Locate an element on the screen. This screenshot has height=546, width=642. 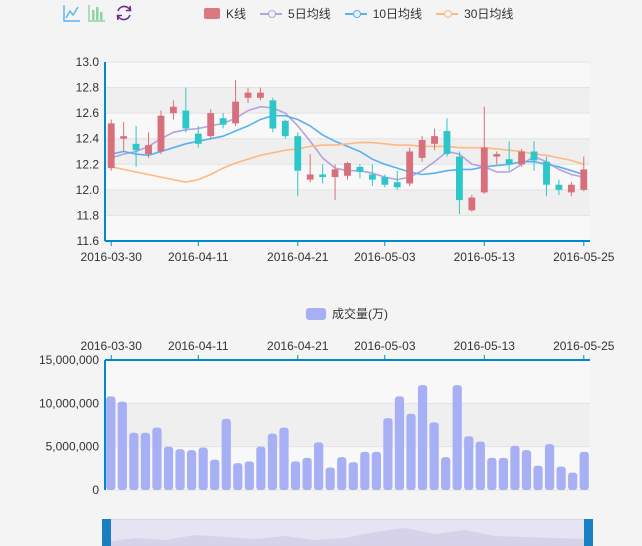
y-tick-label: 5,000,000 is located at coordinates (73, 447).